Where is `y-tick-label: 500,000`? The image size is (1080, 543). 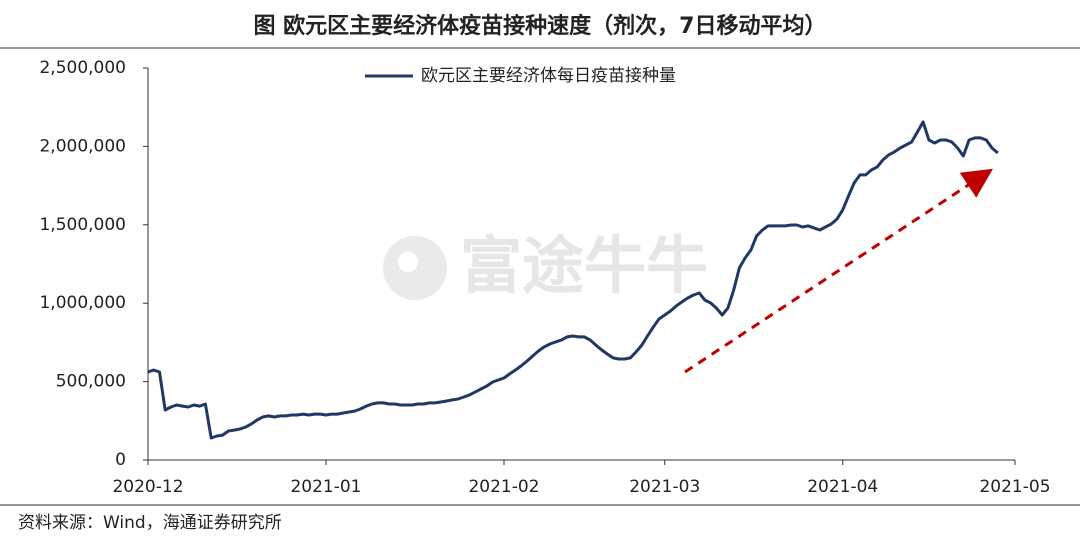 y-tick-label: 500,000 is located at coordinates (91, 382).